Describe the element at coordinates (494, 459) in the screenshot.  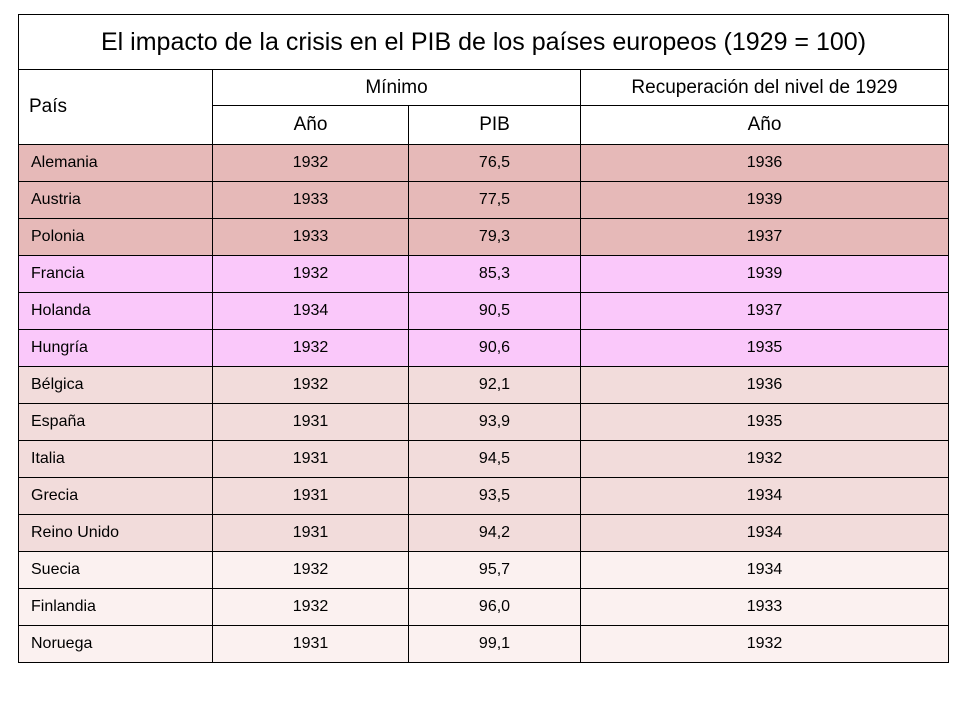
I see `min-gdp-cell: 94,5` at that location.